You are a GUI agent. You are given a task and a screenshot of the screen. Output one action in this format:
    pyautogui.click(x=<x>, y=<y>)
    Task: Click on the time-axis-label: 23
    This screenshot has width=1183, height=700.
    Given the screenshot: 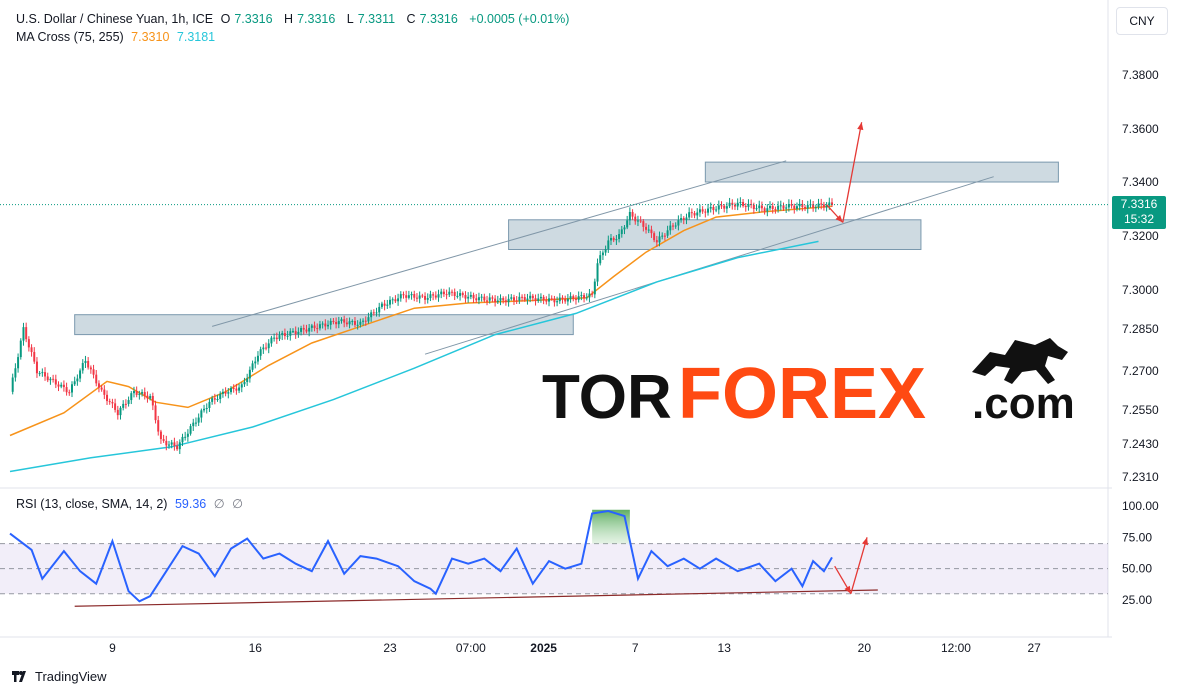 What is the action you would take?
    pyautogui.click(x=390, y=648)
    